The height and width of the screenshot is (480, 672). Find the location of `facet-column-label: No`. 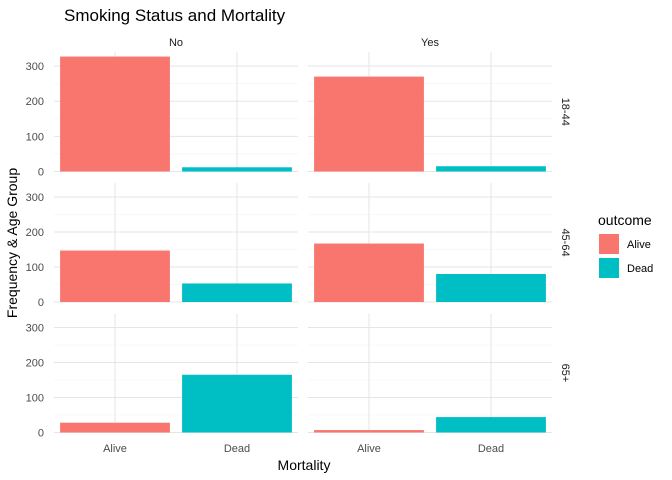

facet-column-label: No is located at coordinates (176, 43).